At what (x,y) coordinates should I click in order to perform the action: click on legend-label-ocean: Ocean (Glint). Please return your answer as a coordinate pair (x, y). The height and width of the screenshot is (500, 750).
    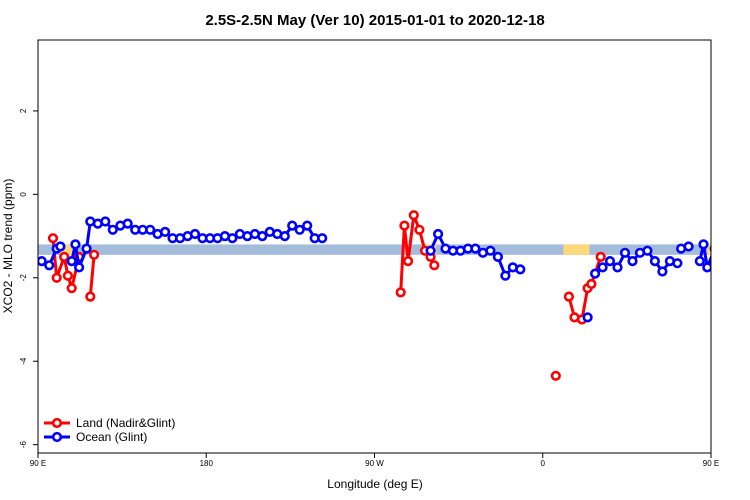
    Looking at the image, I should click on (111, 437).